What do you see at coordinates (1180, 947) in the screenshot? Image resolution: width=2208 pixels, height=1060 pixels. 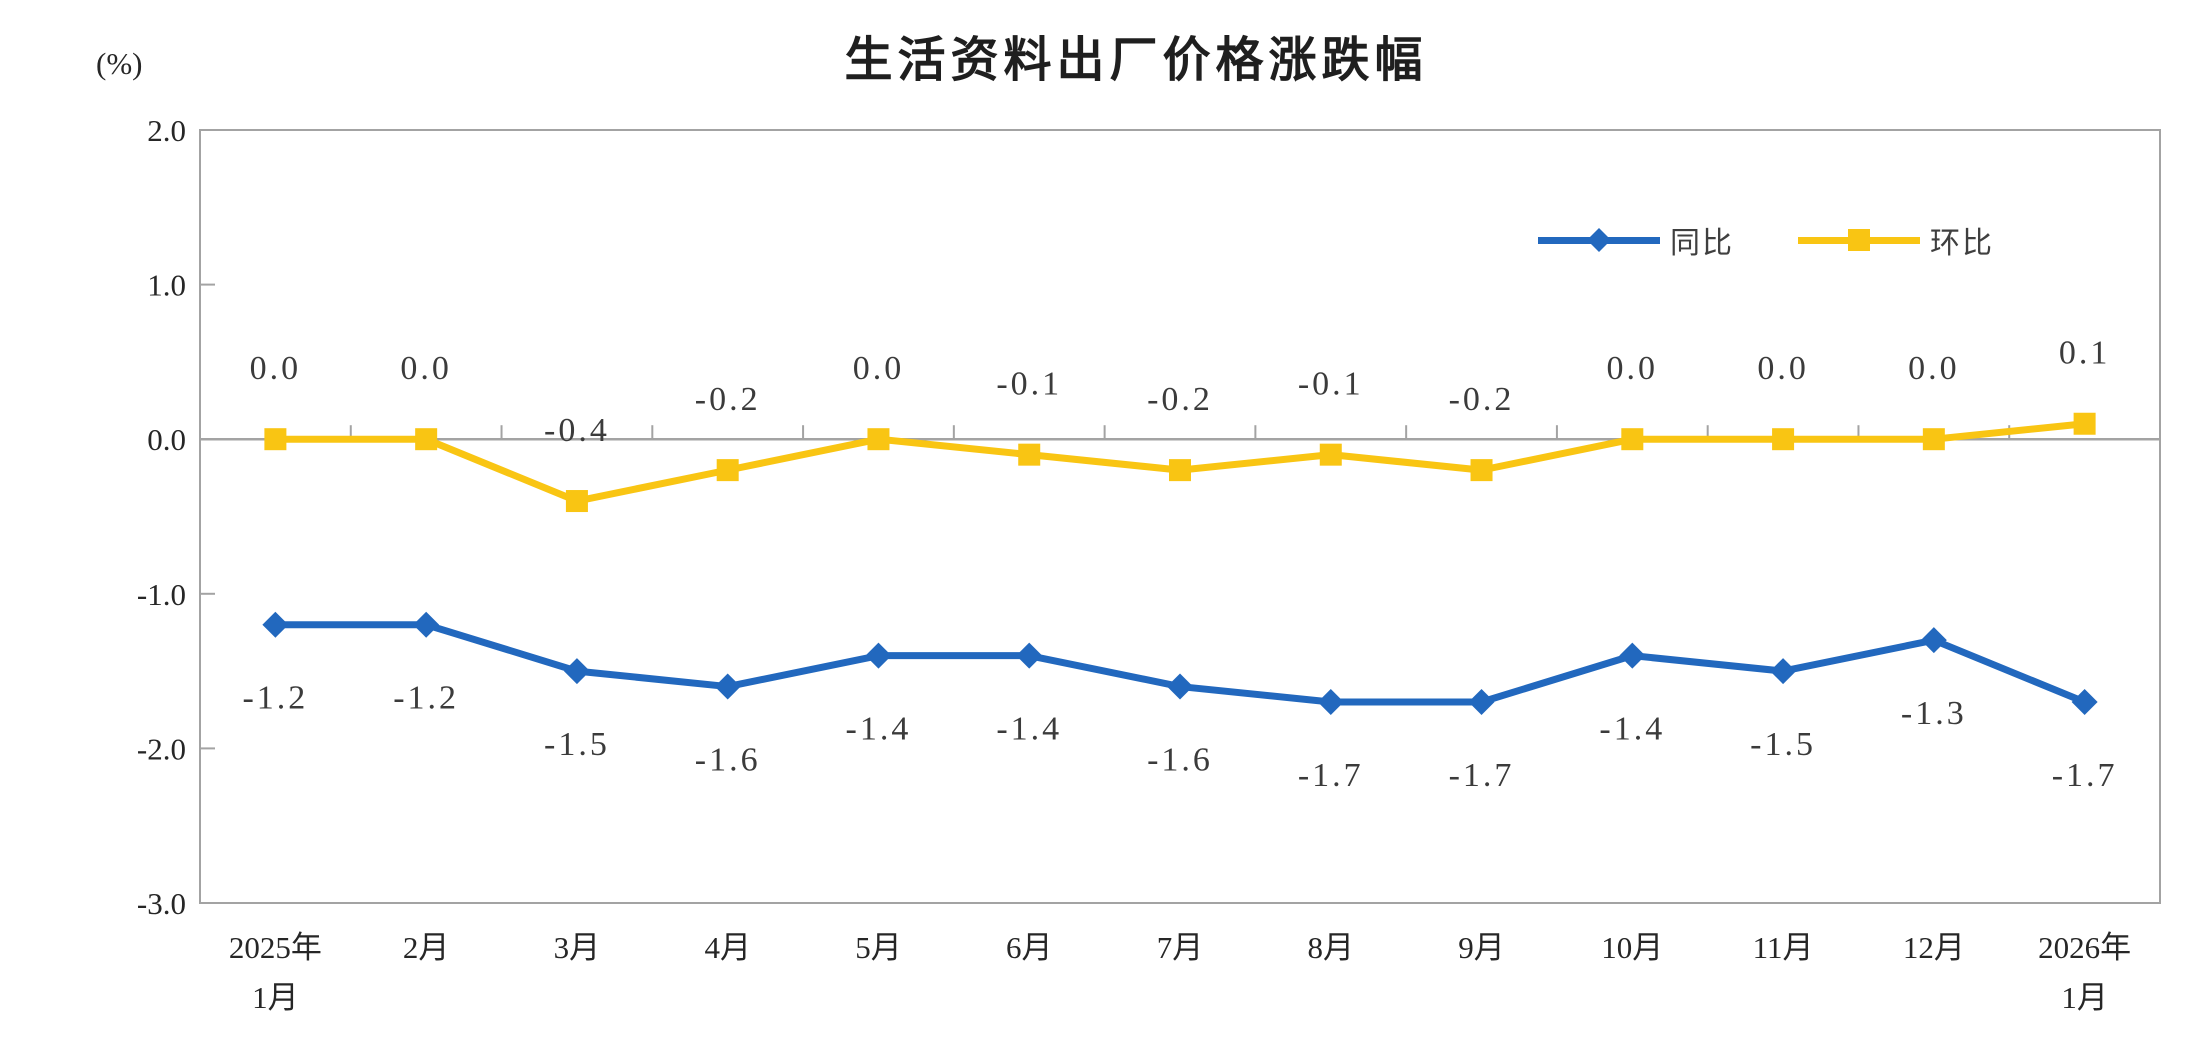 I see `x-tick-label: 7月` at bounding box center [1180, 947].